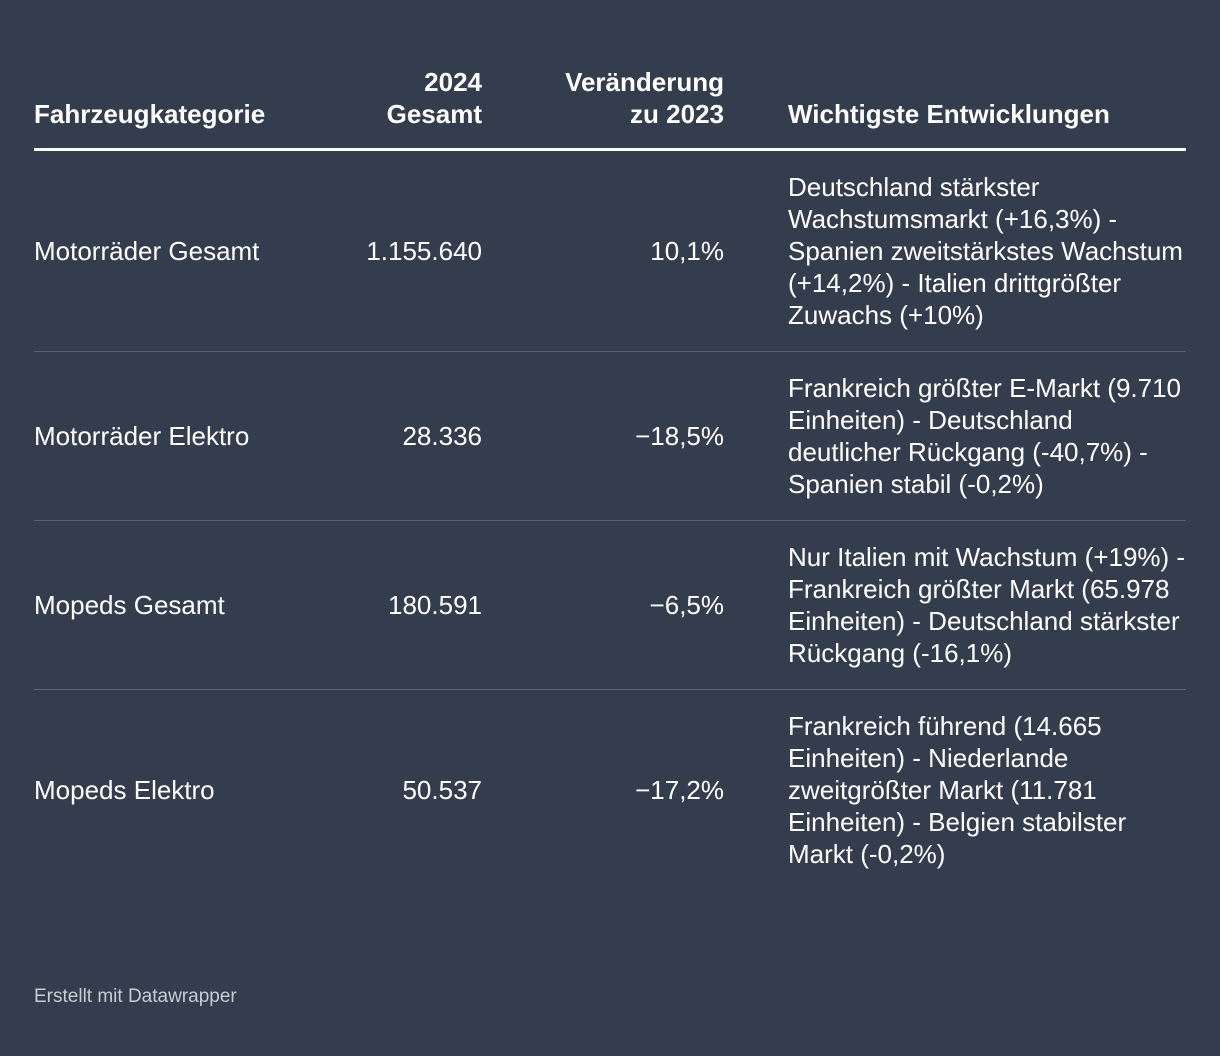 The height and width of the screenshot is (1056, 1220). What do you see at coordinates (644, 82) in the screenshot?
I see `header-change-line1: Veränderung` at bounding box center [644, 82].